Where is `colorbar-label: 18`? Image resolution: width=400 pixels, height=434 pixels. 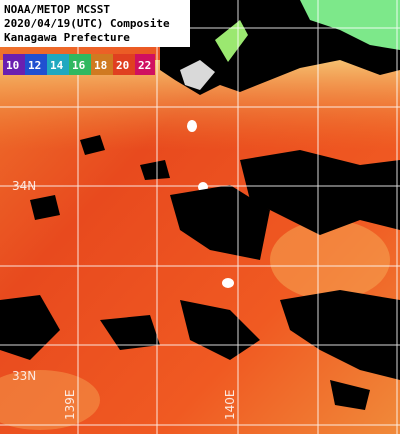
colorbar-label: 18 is located at coordinates (100, 65).